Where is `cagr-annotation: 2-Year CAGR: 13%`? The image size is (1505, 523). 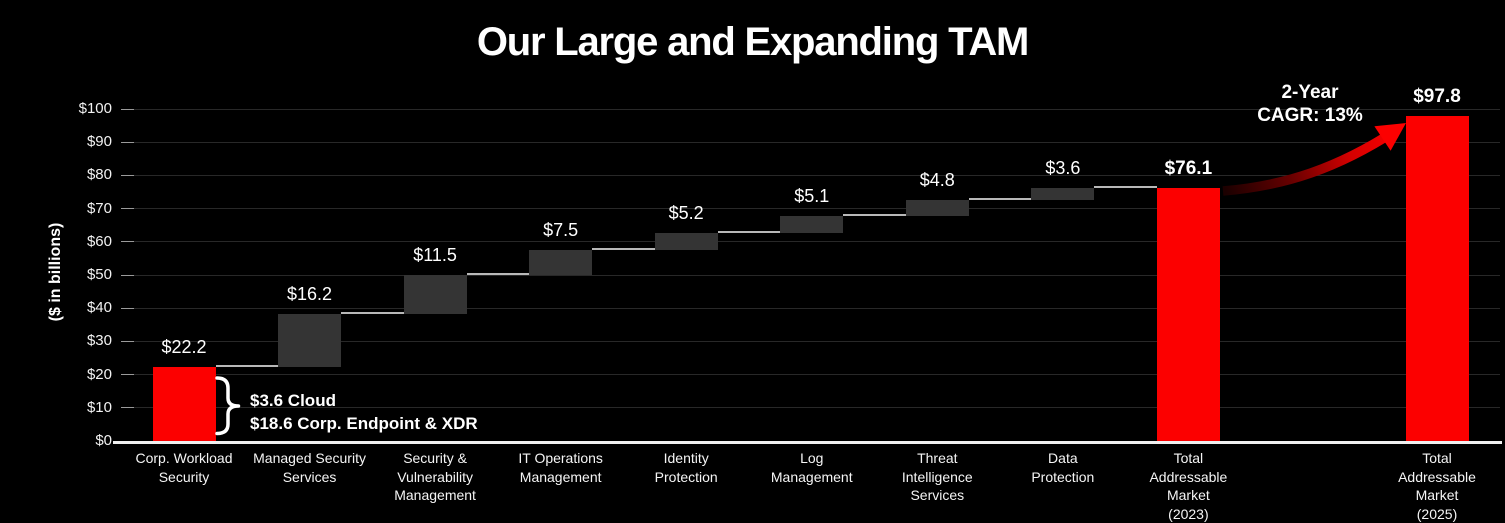 cagr-annotation: 2-Year CAGR: 13% is located at coordinates (1310, 104).